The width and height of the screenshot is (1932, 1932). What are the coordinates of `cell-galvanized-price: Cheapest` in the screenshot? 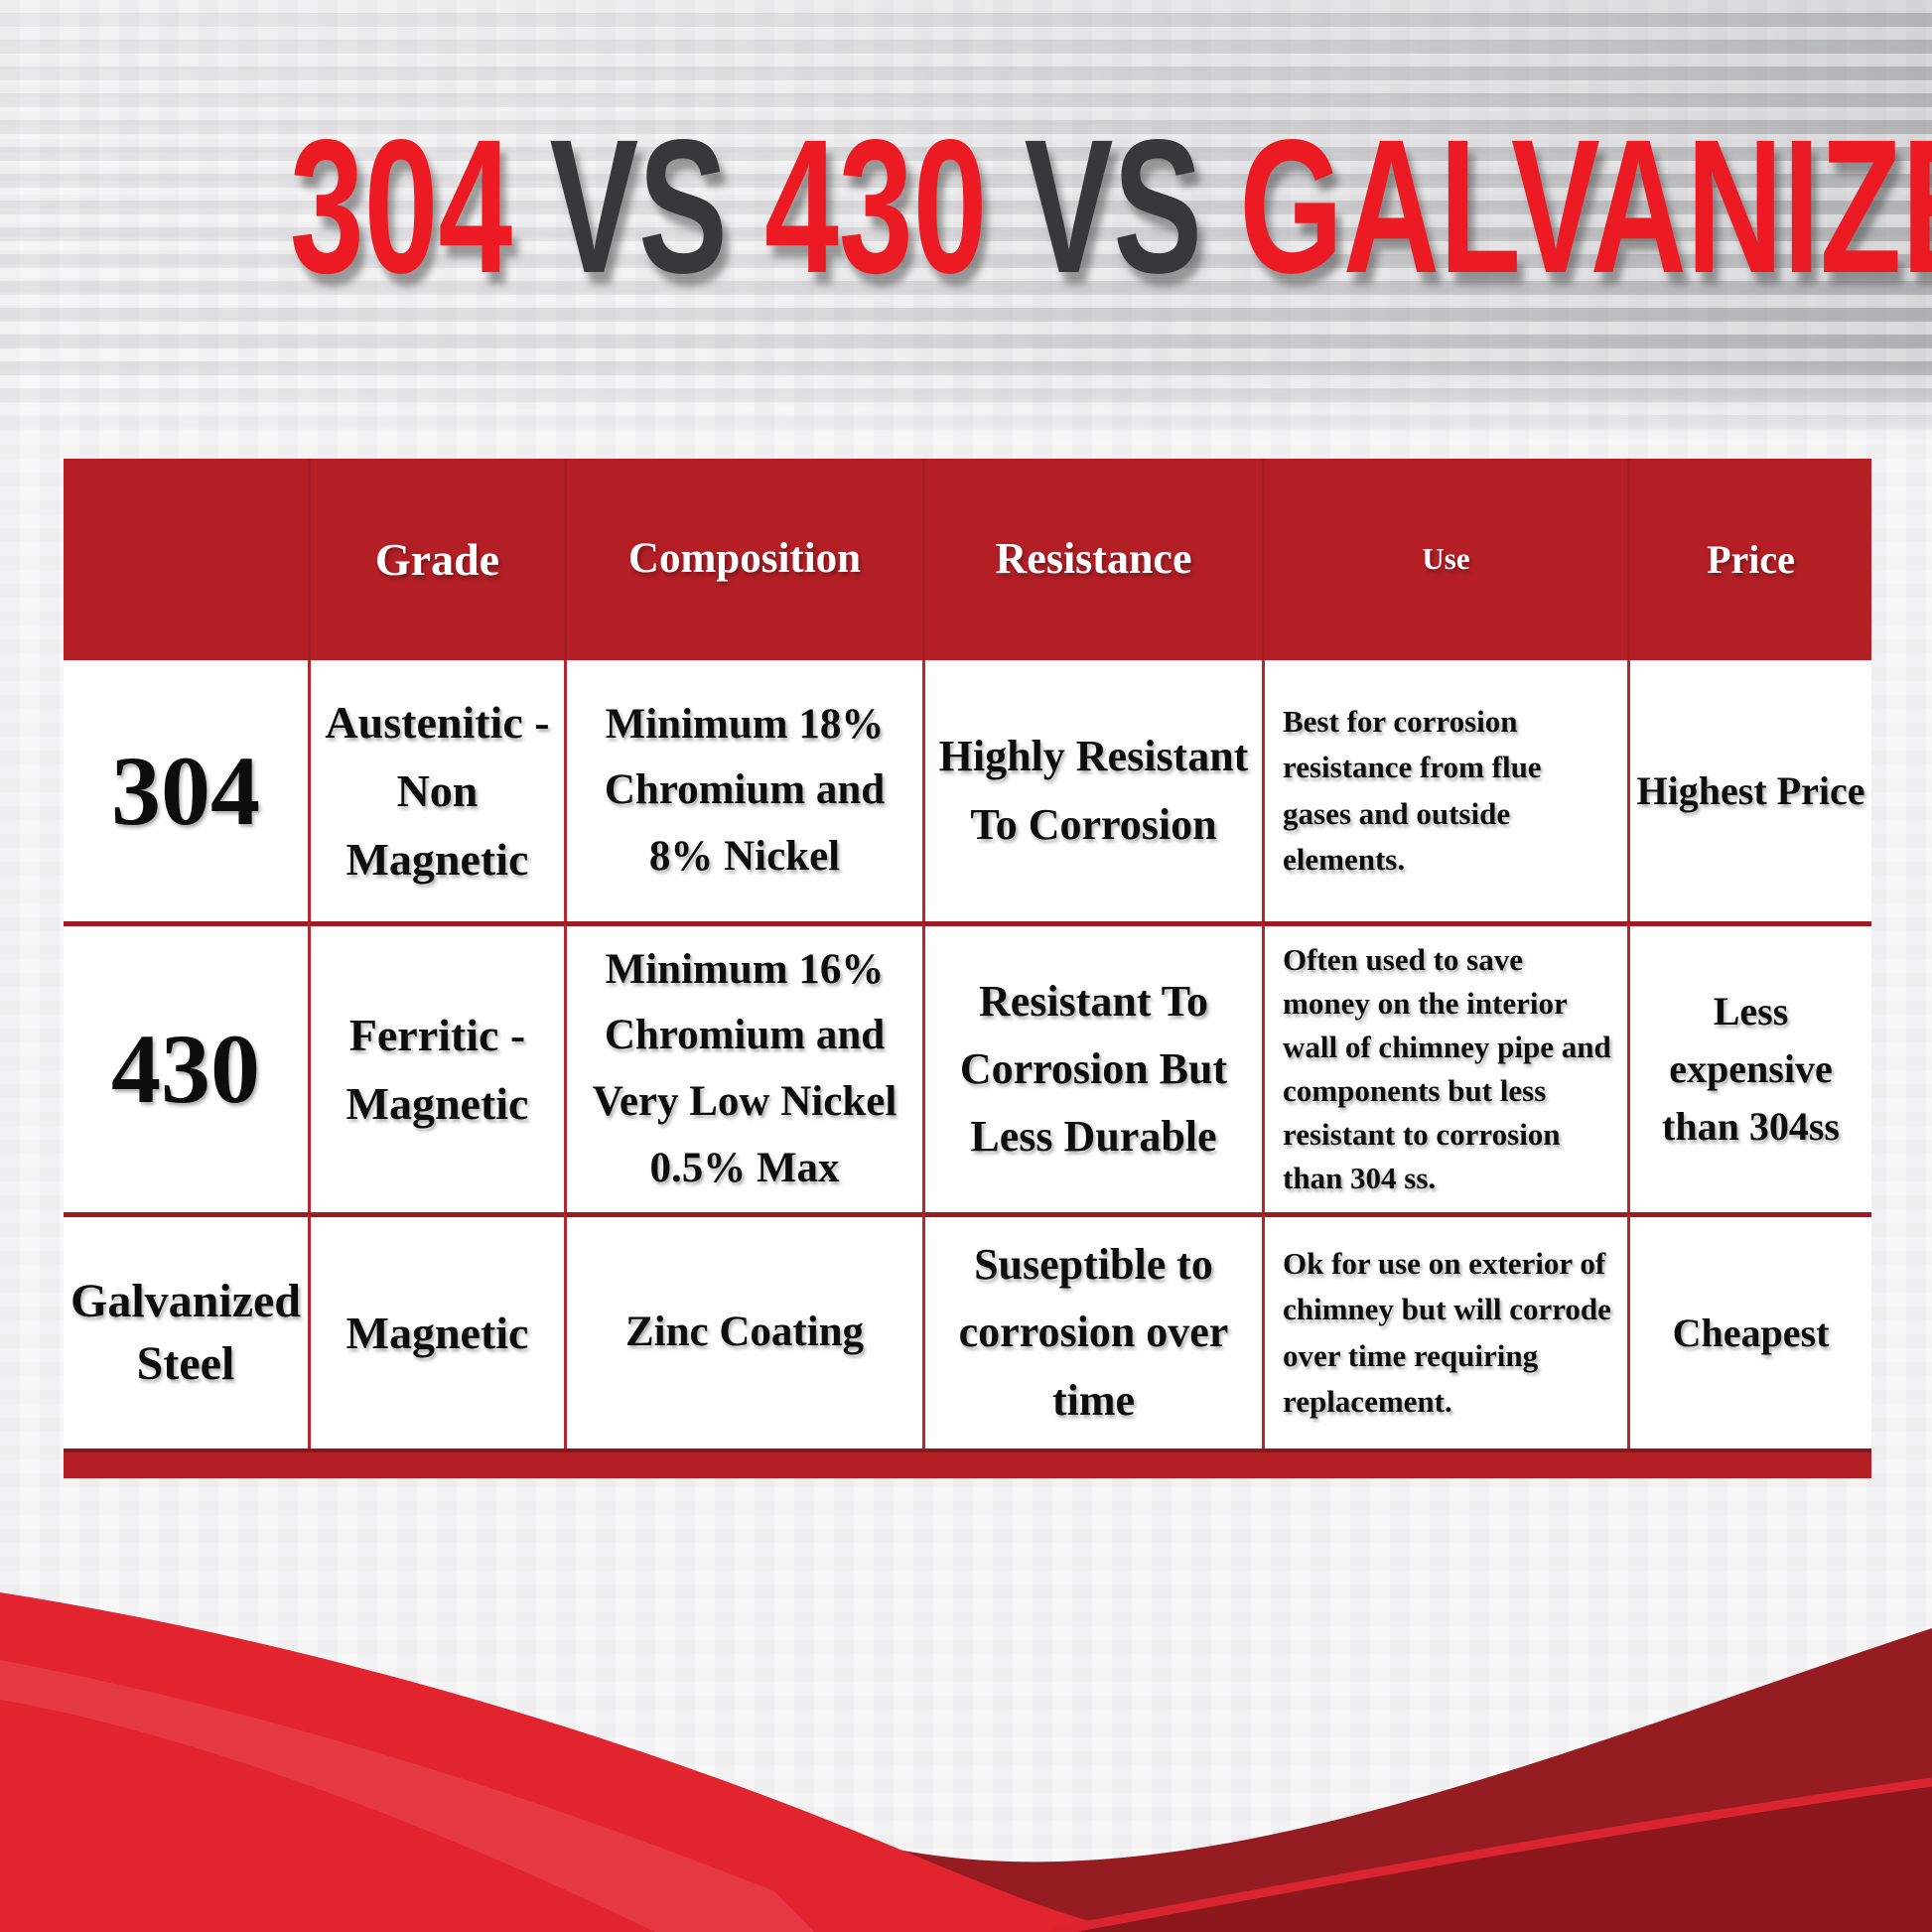 It's located at (1749, 1331).